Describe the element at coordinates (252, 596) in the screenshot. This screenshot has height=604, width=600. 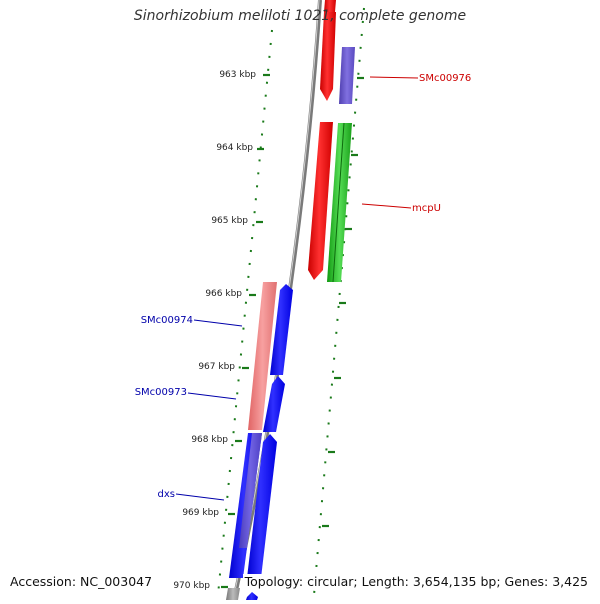
I see `gene-bottom-blue` at that location.